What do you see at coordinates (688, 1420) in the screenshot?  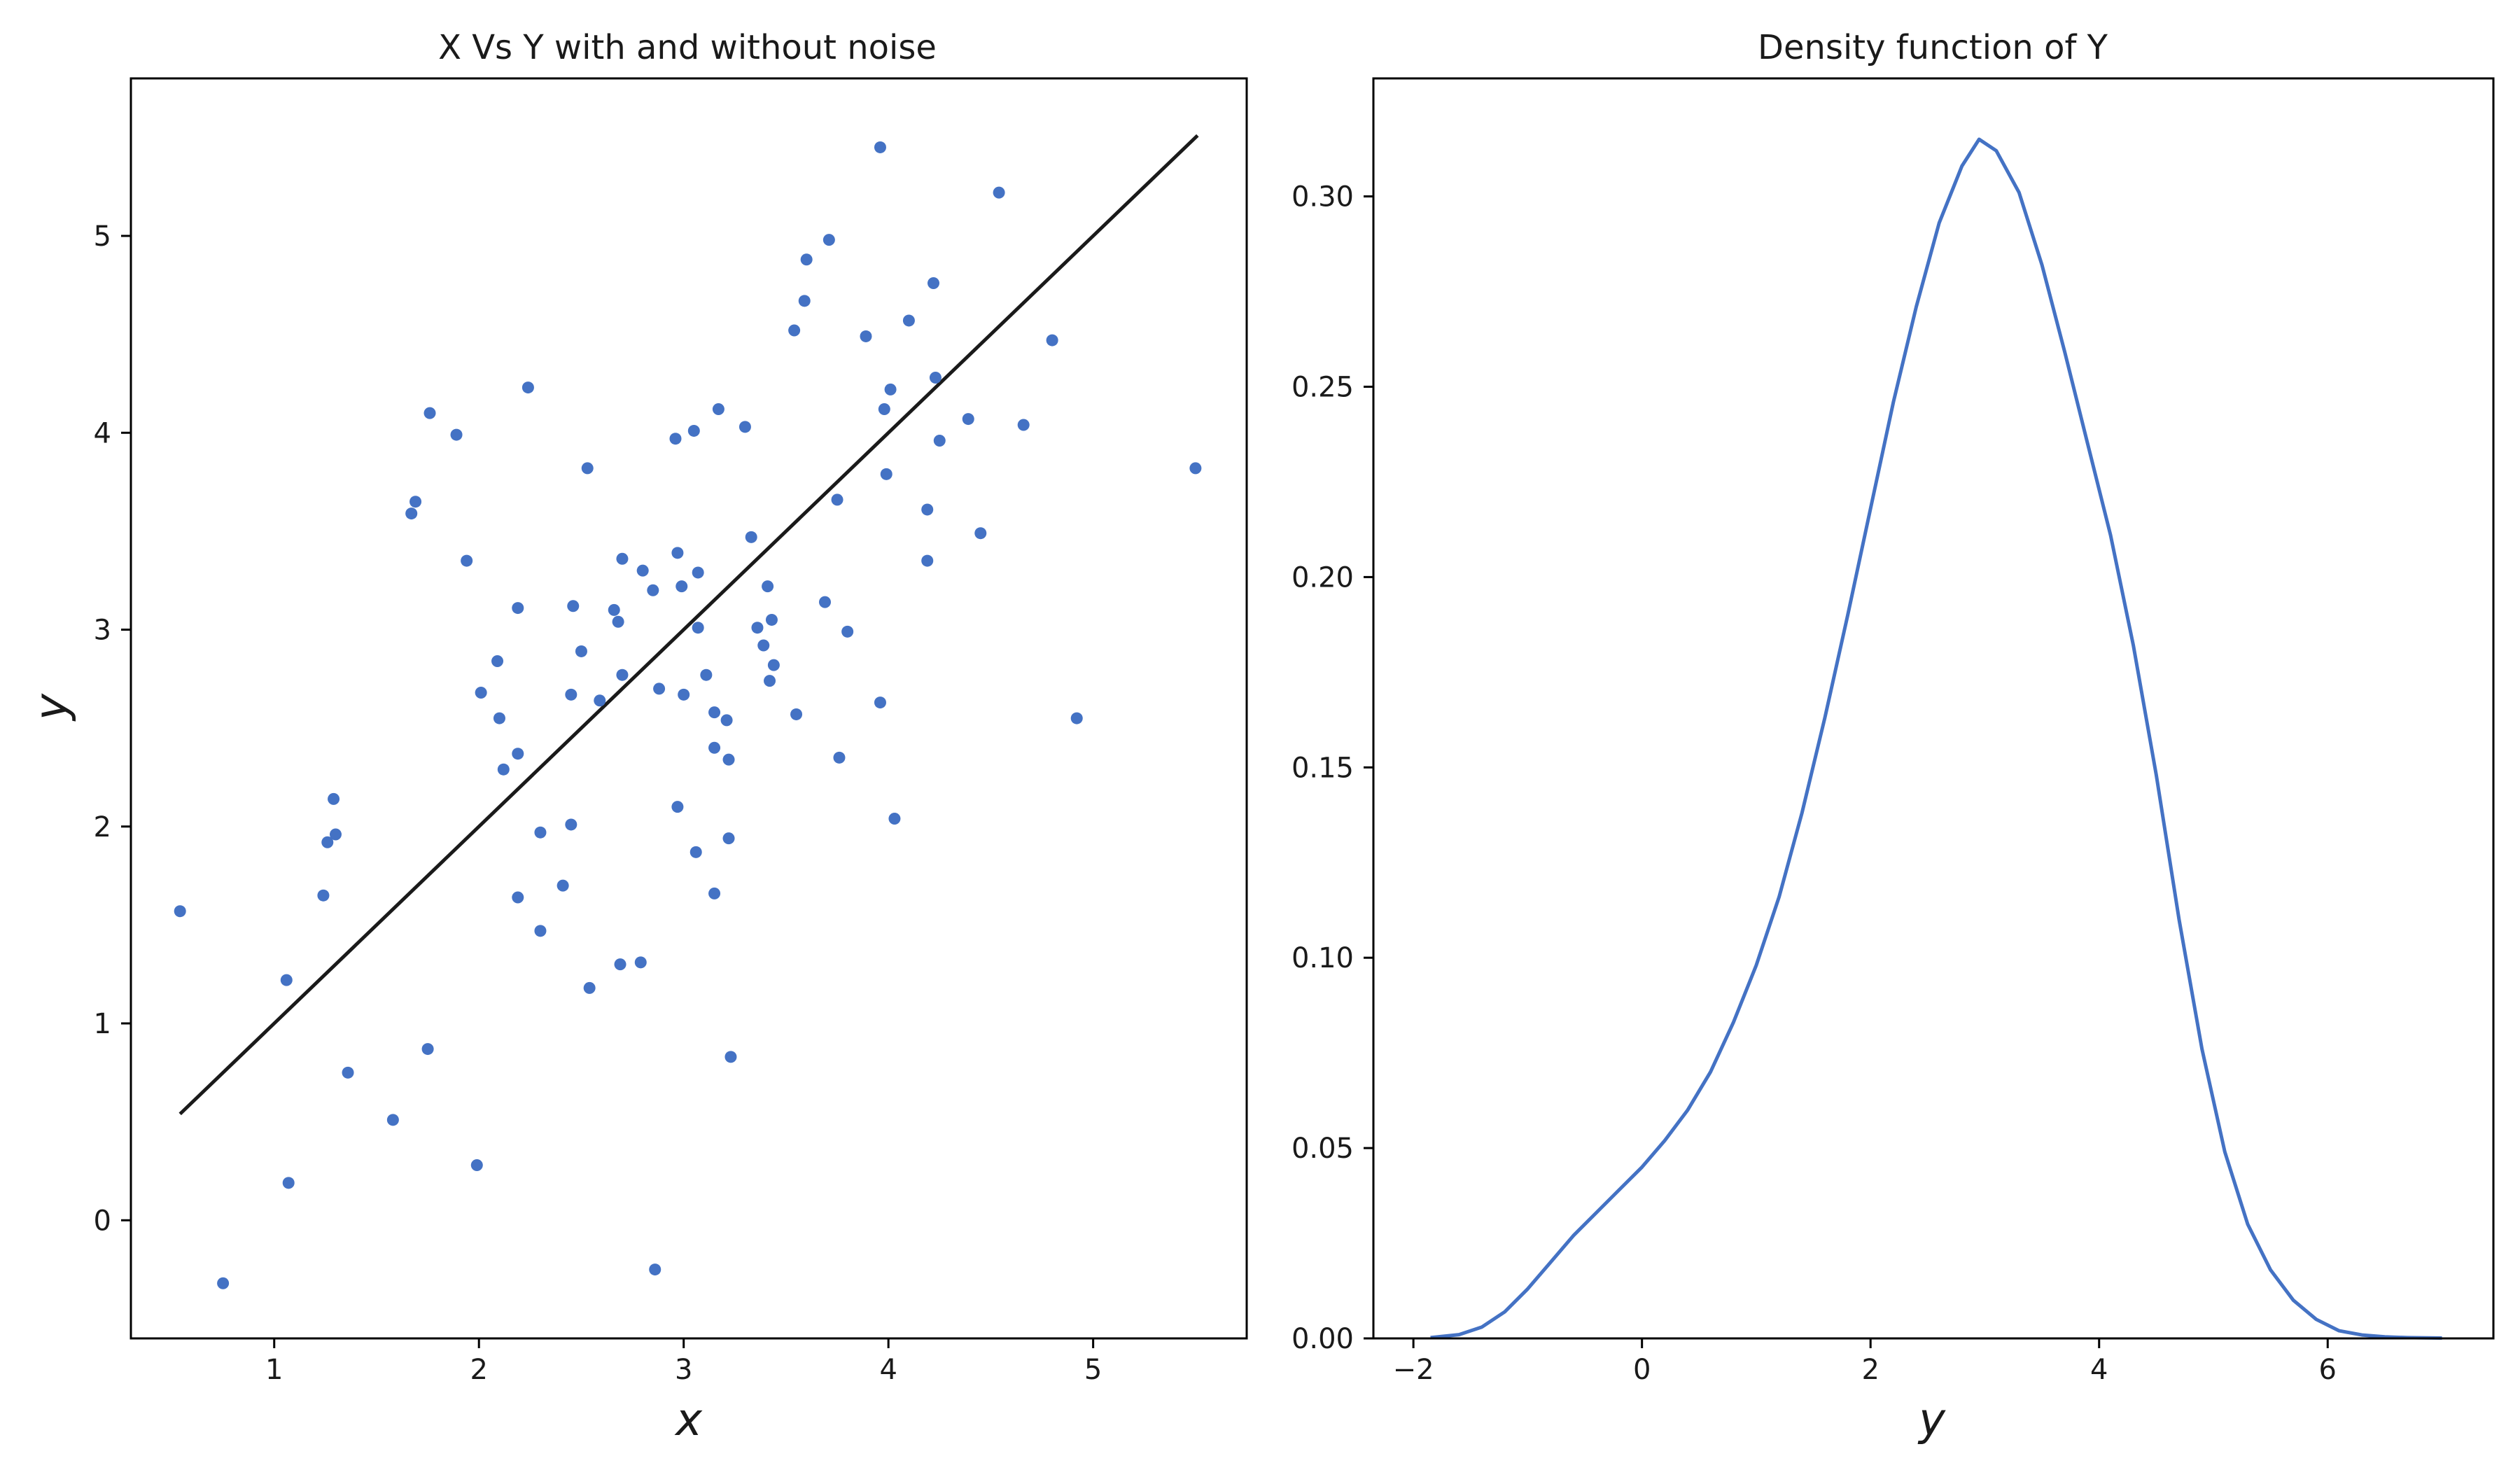 I see `scatter-x-axis-label: x` at bounding box center [688, 1420].